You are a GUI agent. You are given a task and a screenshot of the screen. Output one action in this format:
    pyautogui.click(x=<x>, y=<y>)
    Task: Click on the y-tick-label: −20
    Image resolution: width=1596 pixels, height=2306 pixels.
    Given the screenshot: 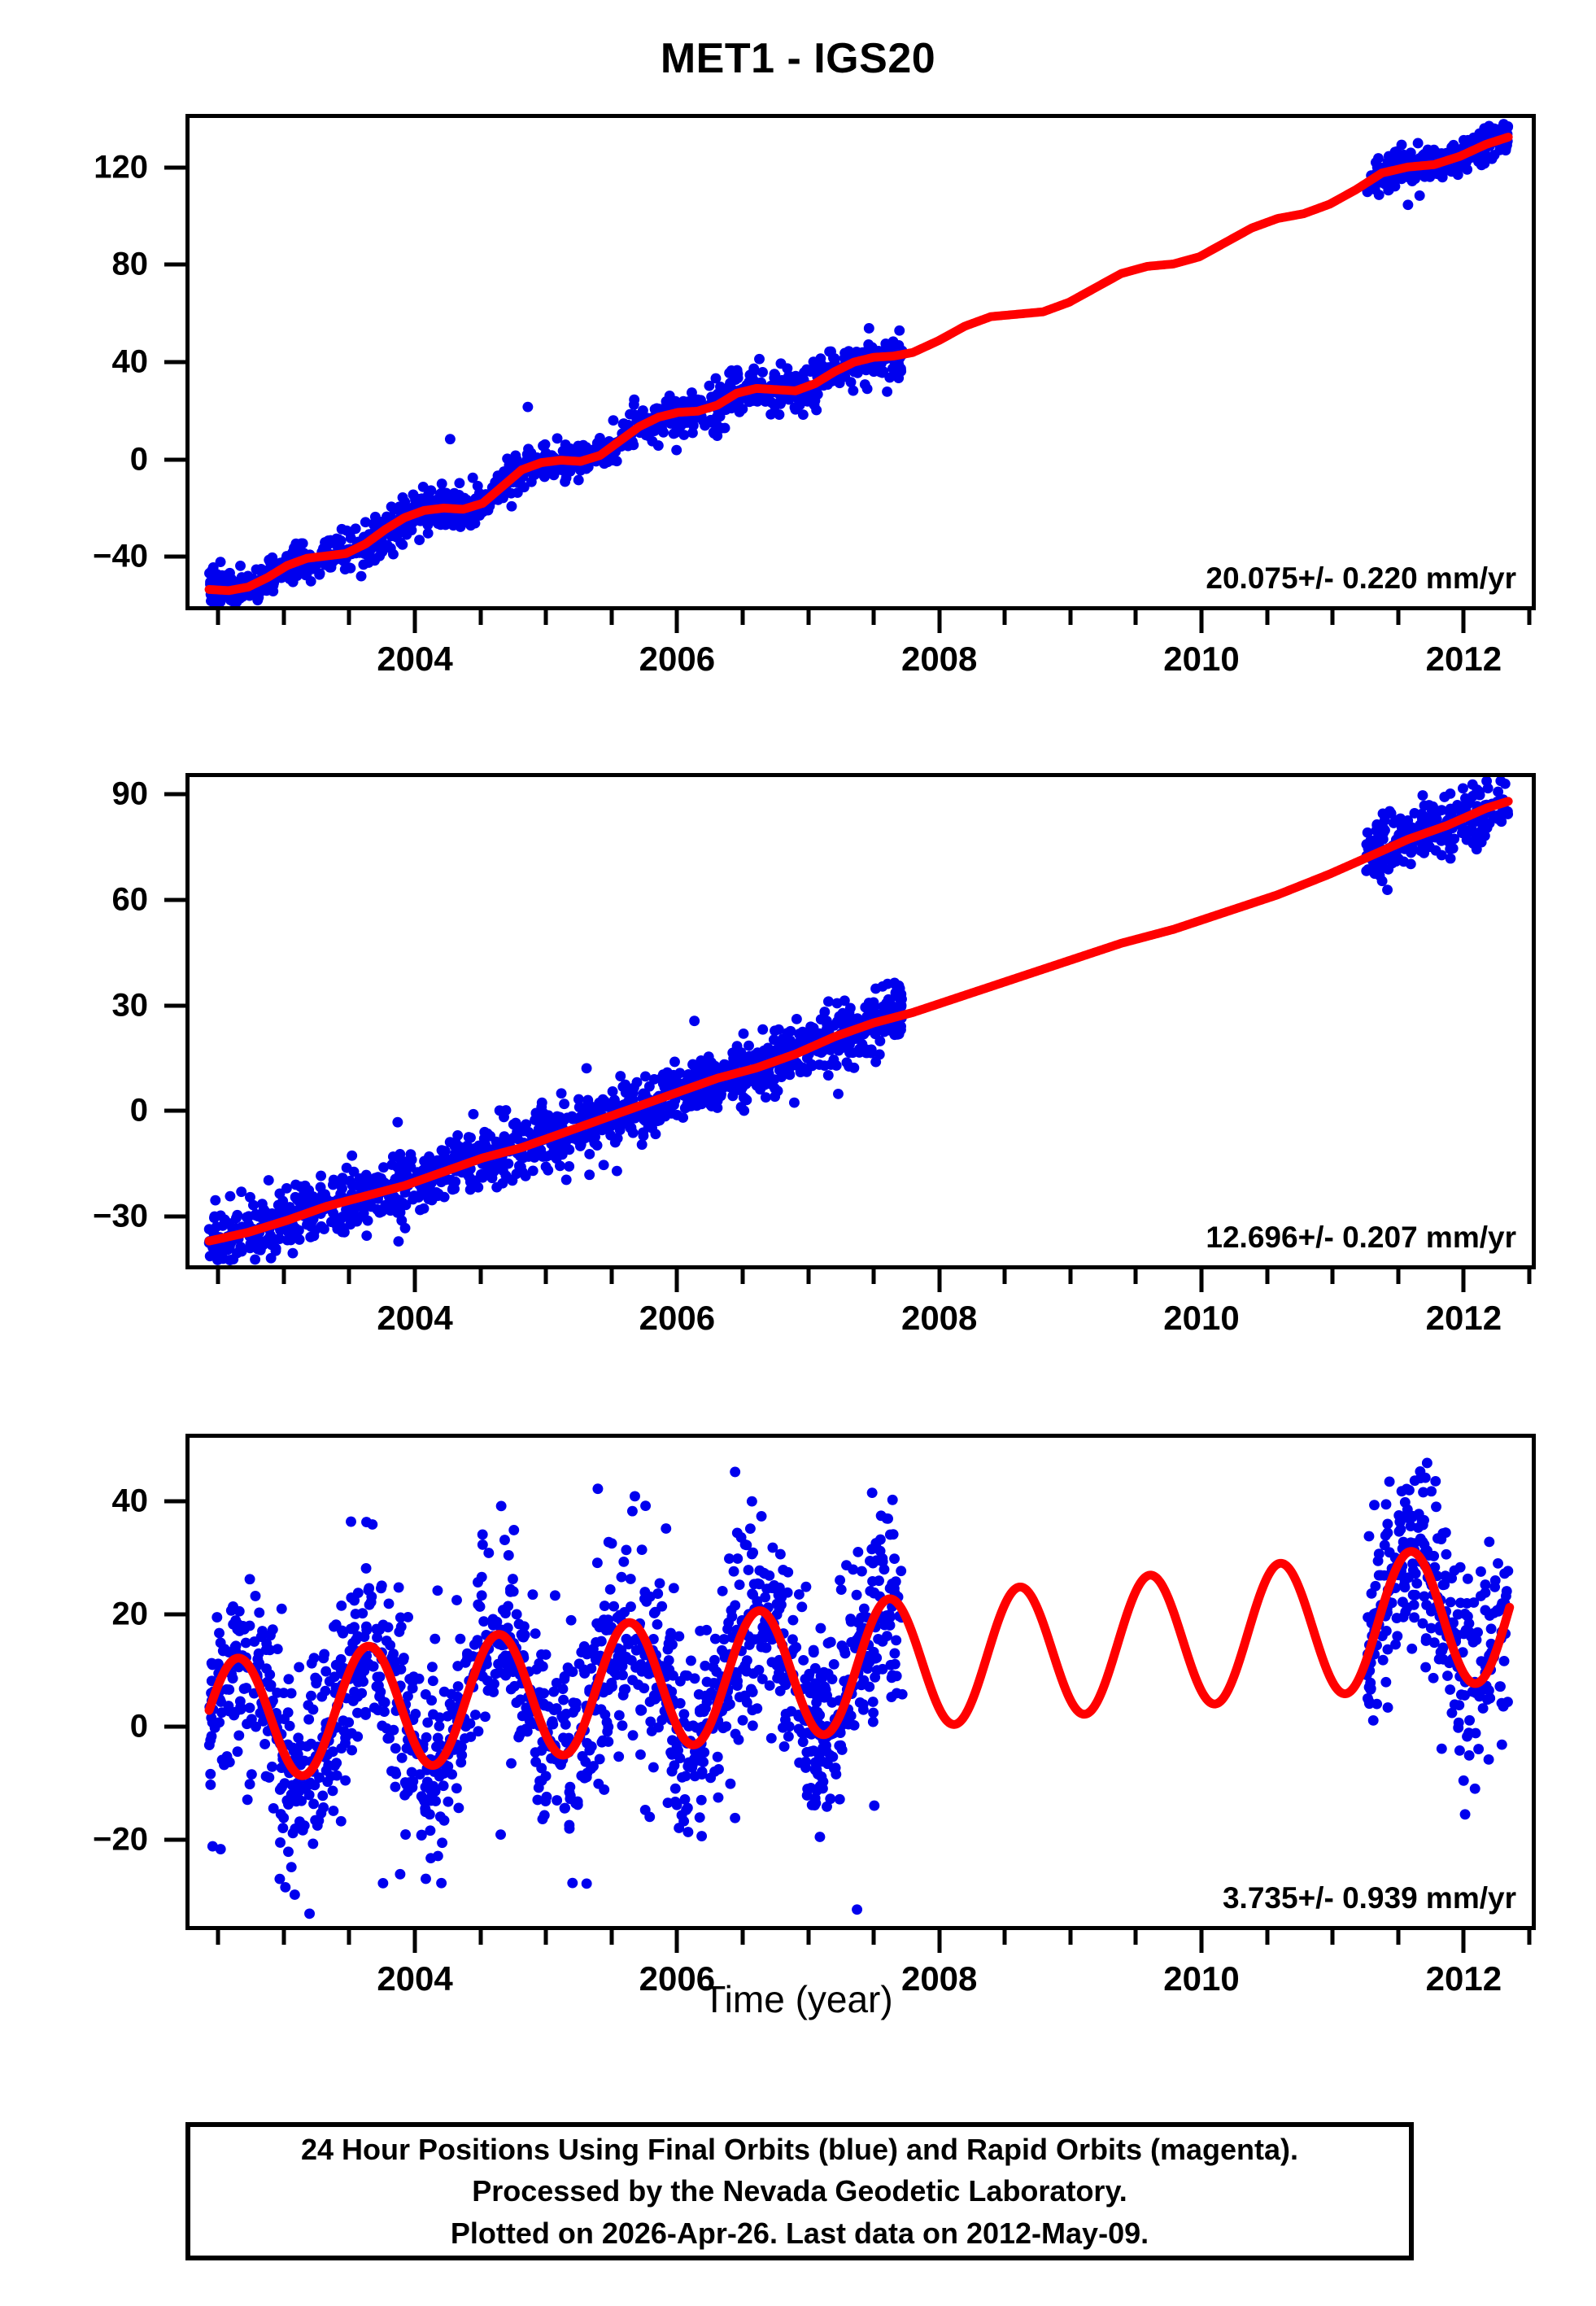 What is the action you would take?
    pyautogui.click(x=120, y=1840)
    